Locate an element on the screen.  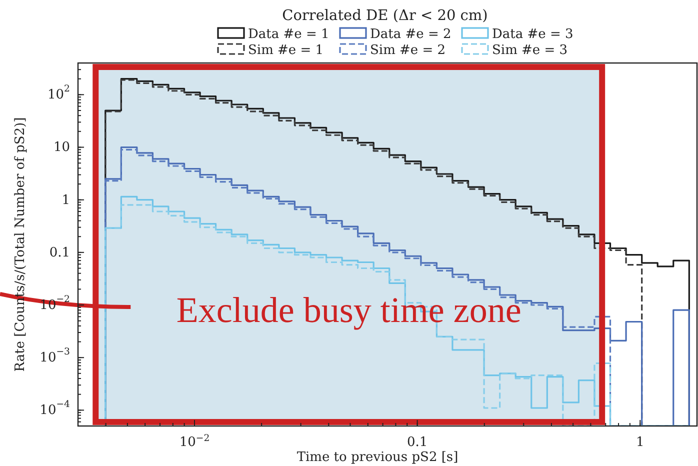
y-tick-label: 10$^{−3}$ is located at coordinates (55, 356).